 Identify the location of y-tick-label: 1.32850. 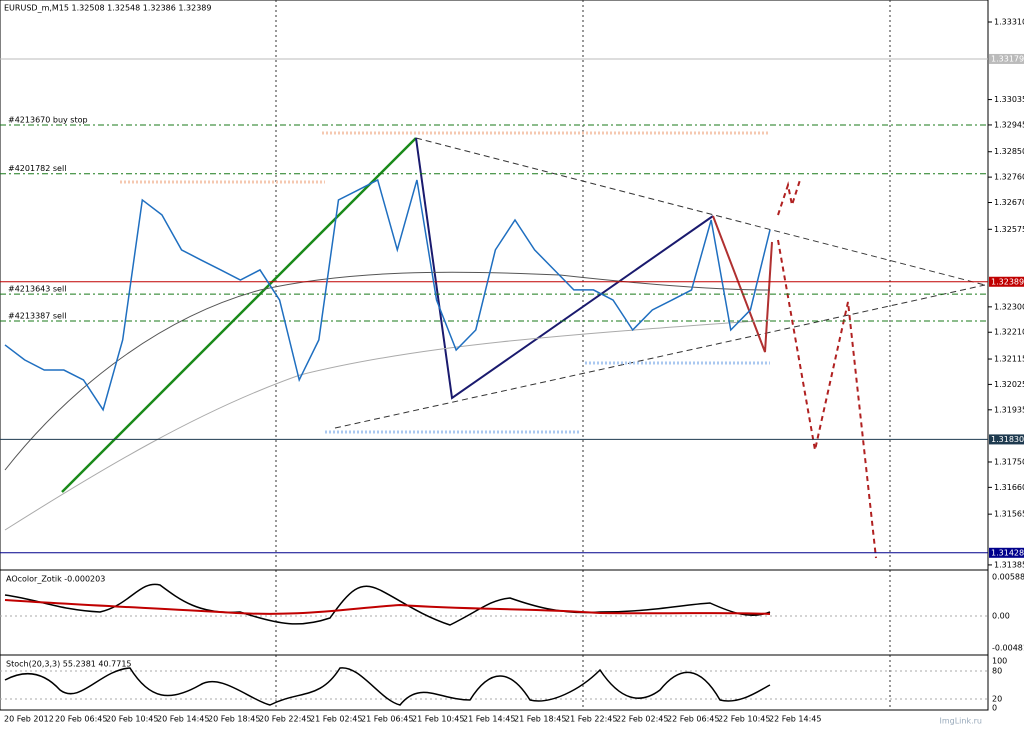
(1009, 151).